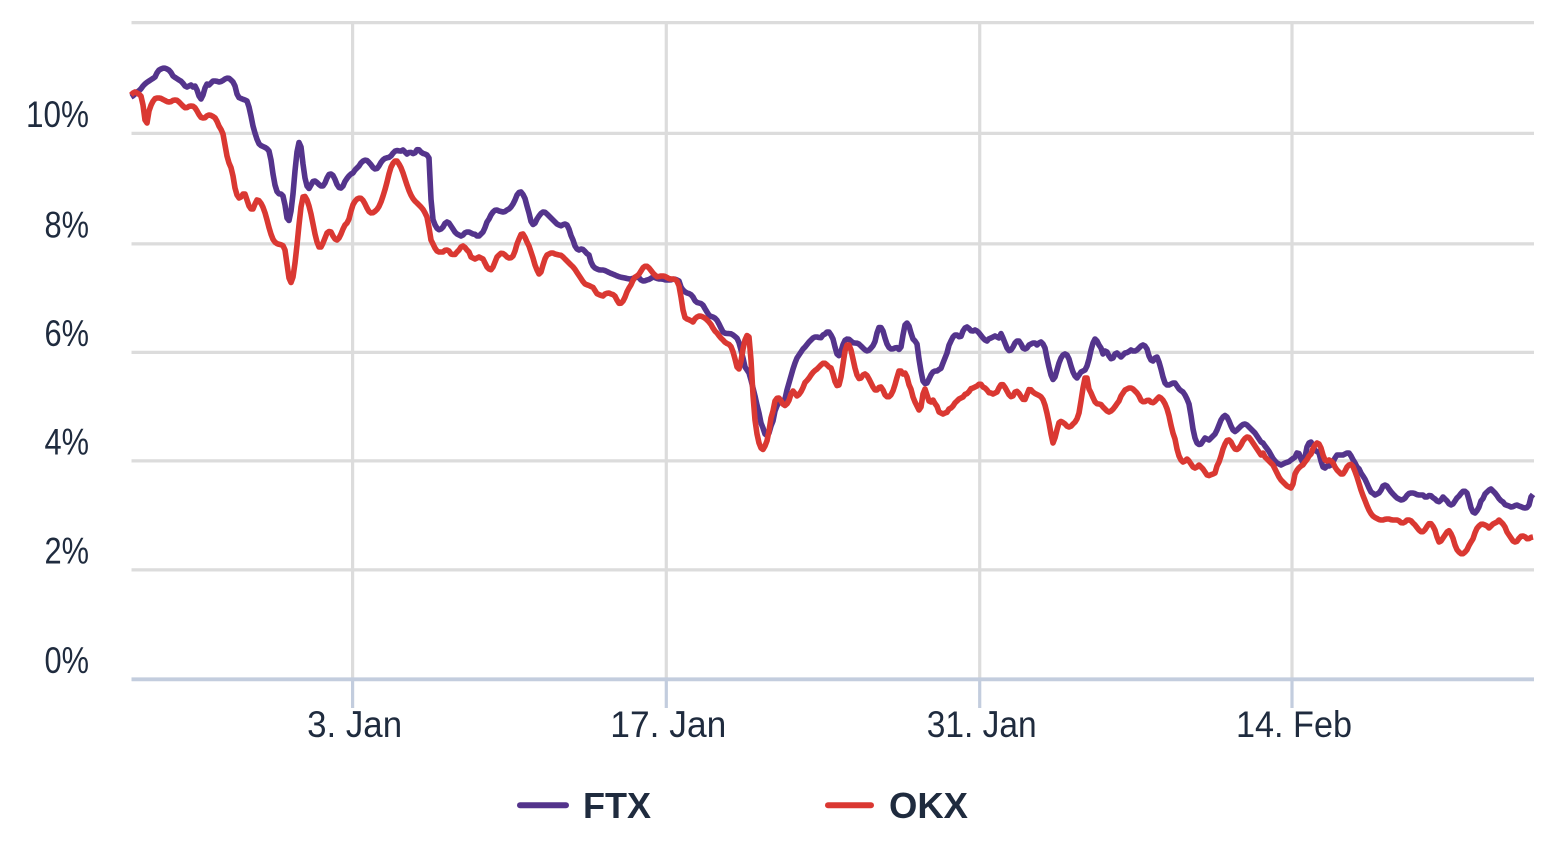  I want to click on svg-text: FTX, so click(617, 805).